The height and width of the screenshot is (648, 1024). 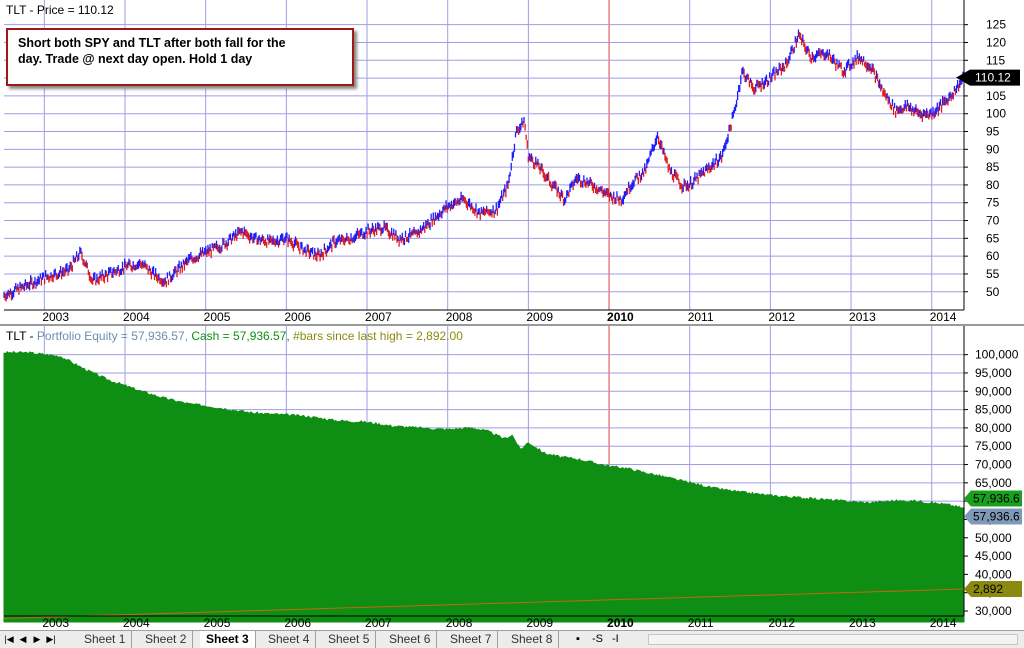 What do you see at coordinates (55, 317) in the screenshot?
I see `price-x-tick-label: 2003` at bounding box center [55, 317].